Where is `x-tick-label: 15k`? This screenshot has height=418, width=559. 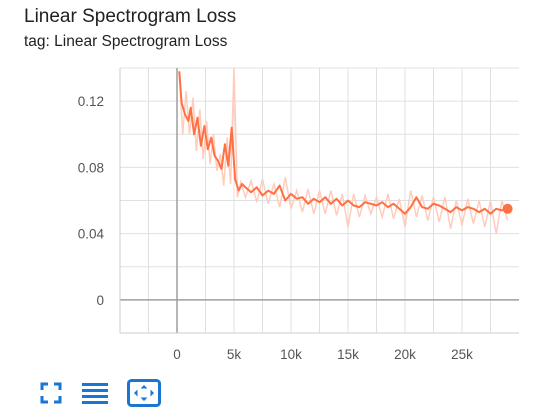 x-tick-label: 15k is located at coordinates (348, 354).